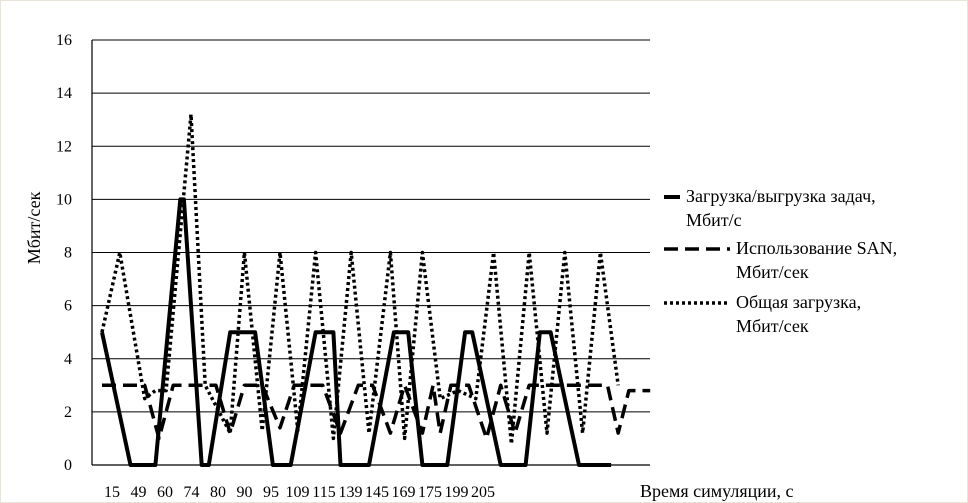  What do you see at coordinates (245, 492) in the screenshot?
I see `x-tick-label: 90` at bounding box center [245, 492].